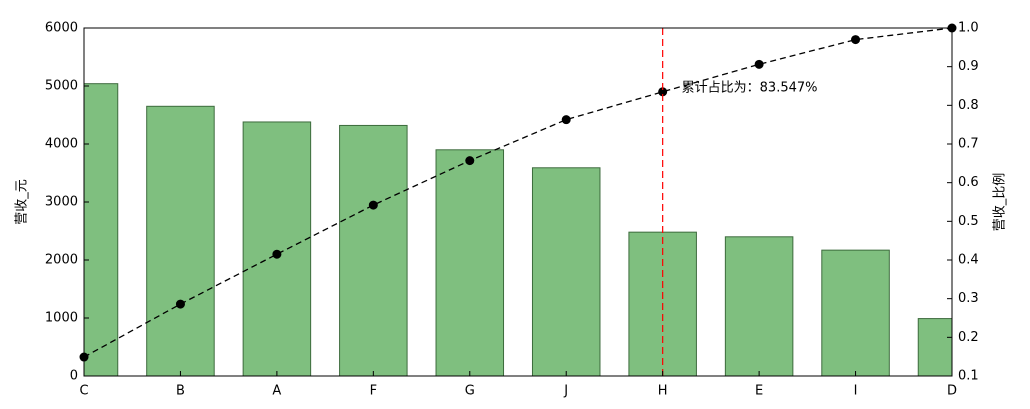  What do you see at coordinates (61, 144) in the screenshot?
I see `y-tick-label: 4000` at bounding box center [61, 144].